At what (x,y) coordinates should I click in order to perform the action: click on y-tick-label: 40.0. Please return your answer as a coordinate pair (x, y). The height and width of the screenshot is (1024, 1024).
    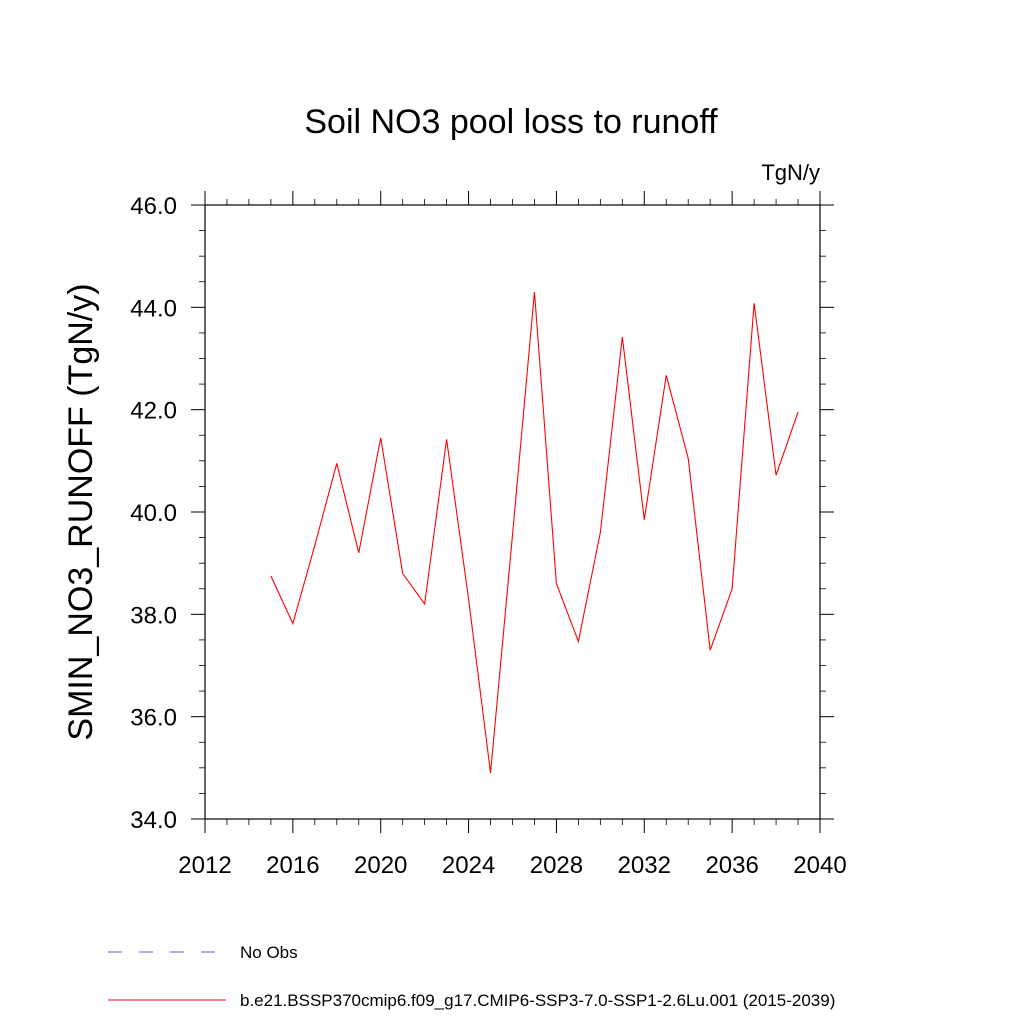
    Looking at the image, I should click on (153, 513).